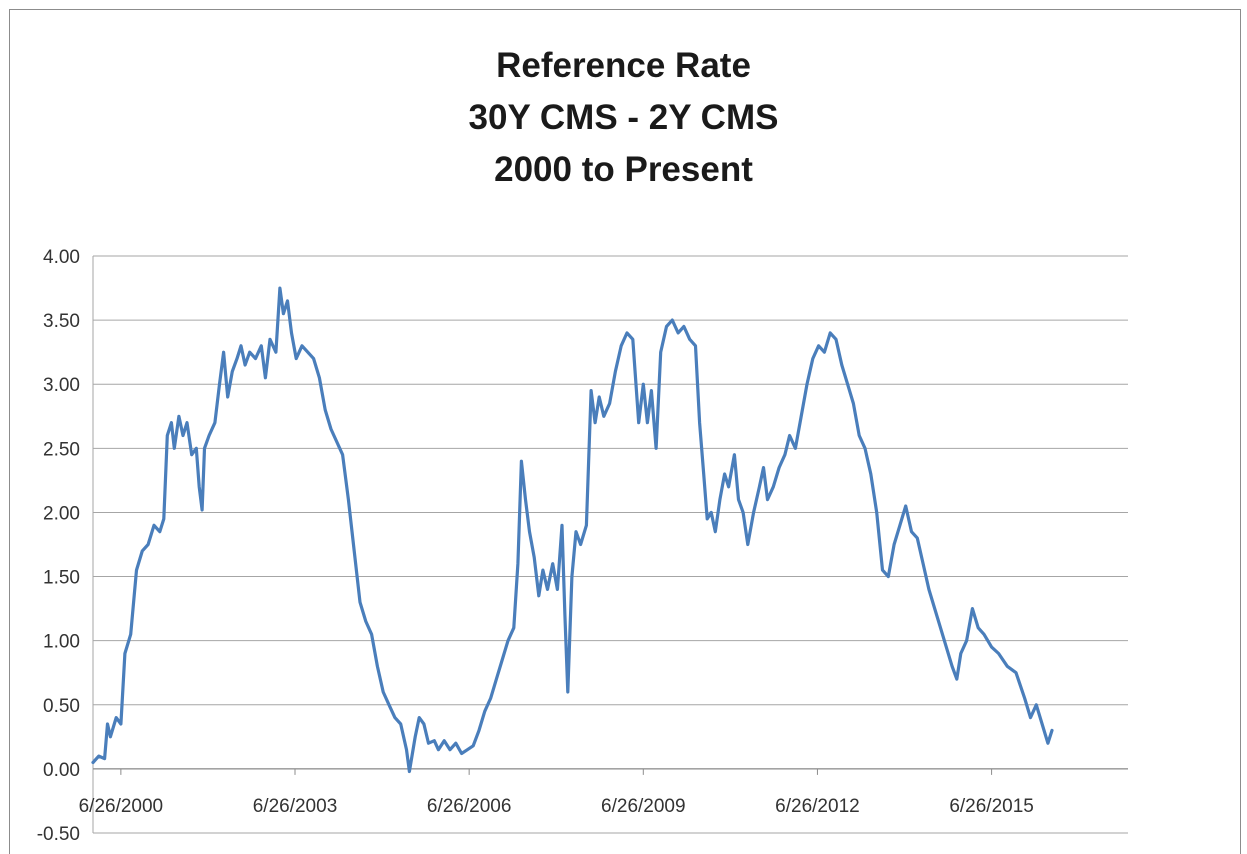 The width and height of the screenshot is (1247, 854). Describe the element at coordinates (991, 806) in the screenshot. I see `x-tick-label: 6/26/2015` at that location.